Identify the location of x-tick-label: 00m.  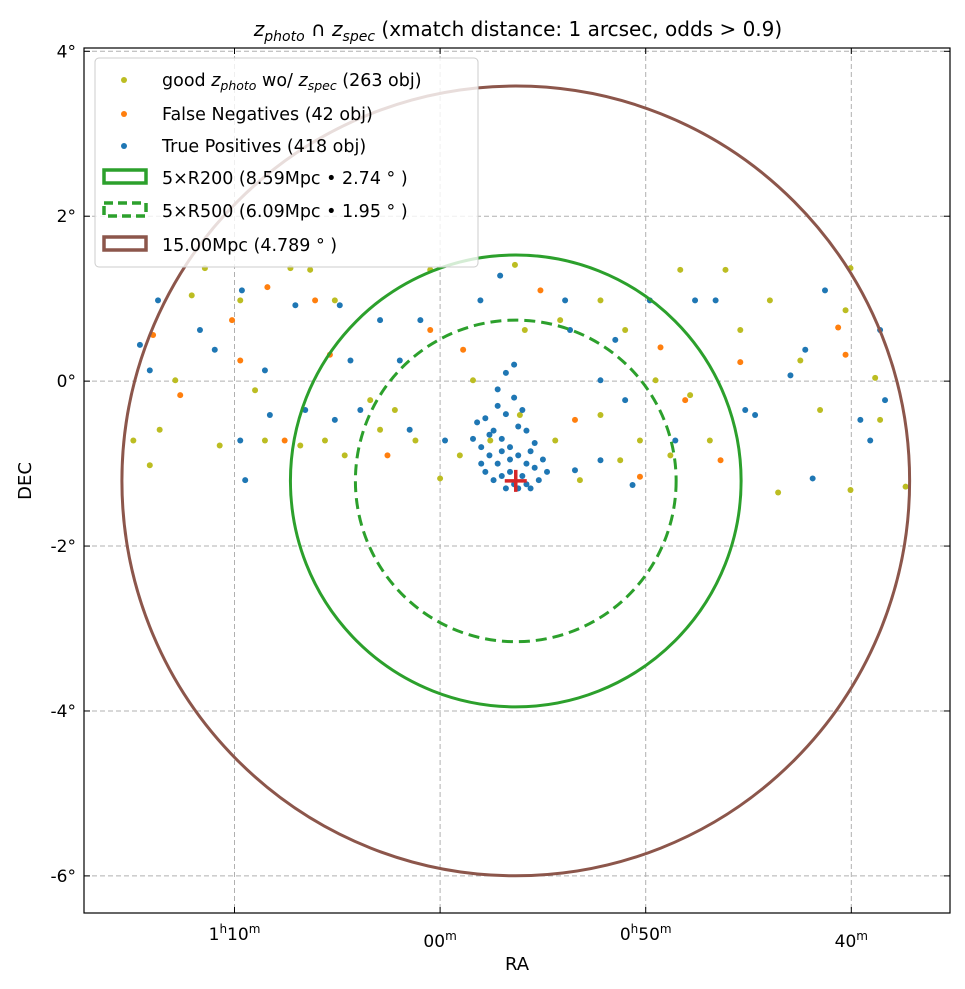
(439, 940).